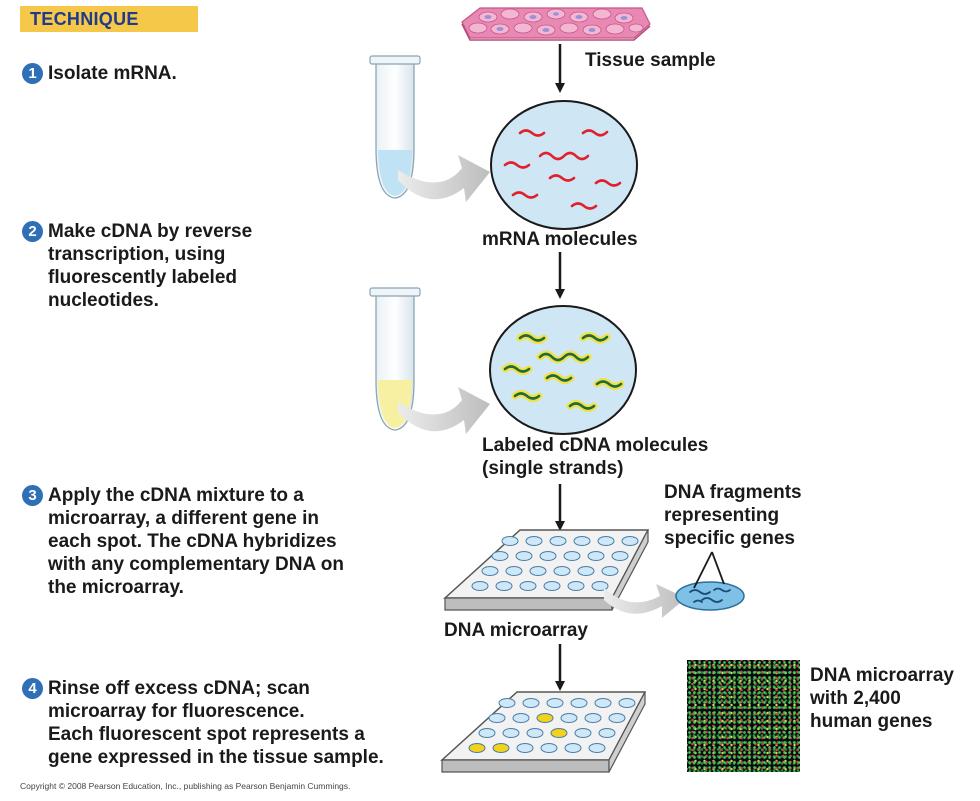 This screenshot has width=980, height=801. What do you see at coordinates (560, 239) in the screenshot?
I see `label-mrna-molecules: mRNA molecules` at bounding box center [560, 239].